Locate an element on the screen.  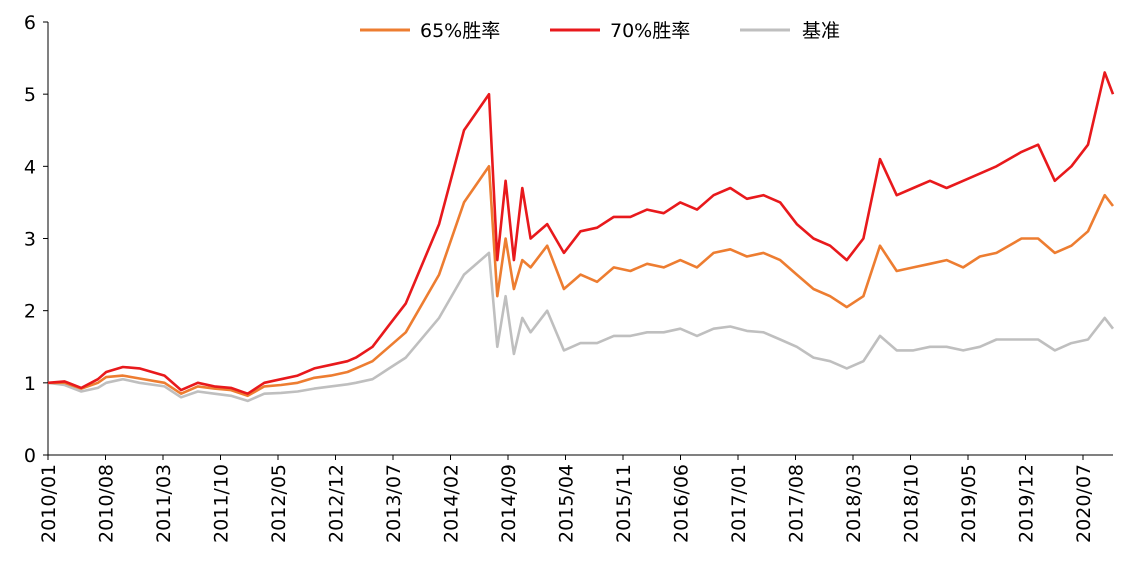
legend-item-benchmark: 基准 is located at coordinates (790, 31).